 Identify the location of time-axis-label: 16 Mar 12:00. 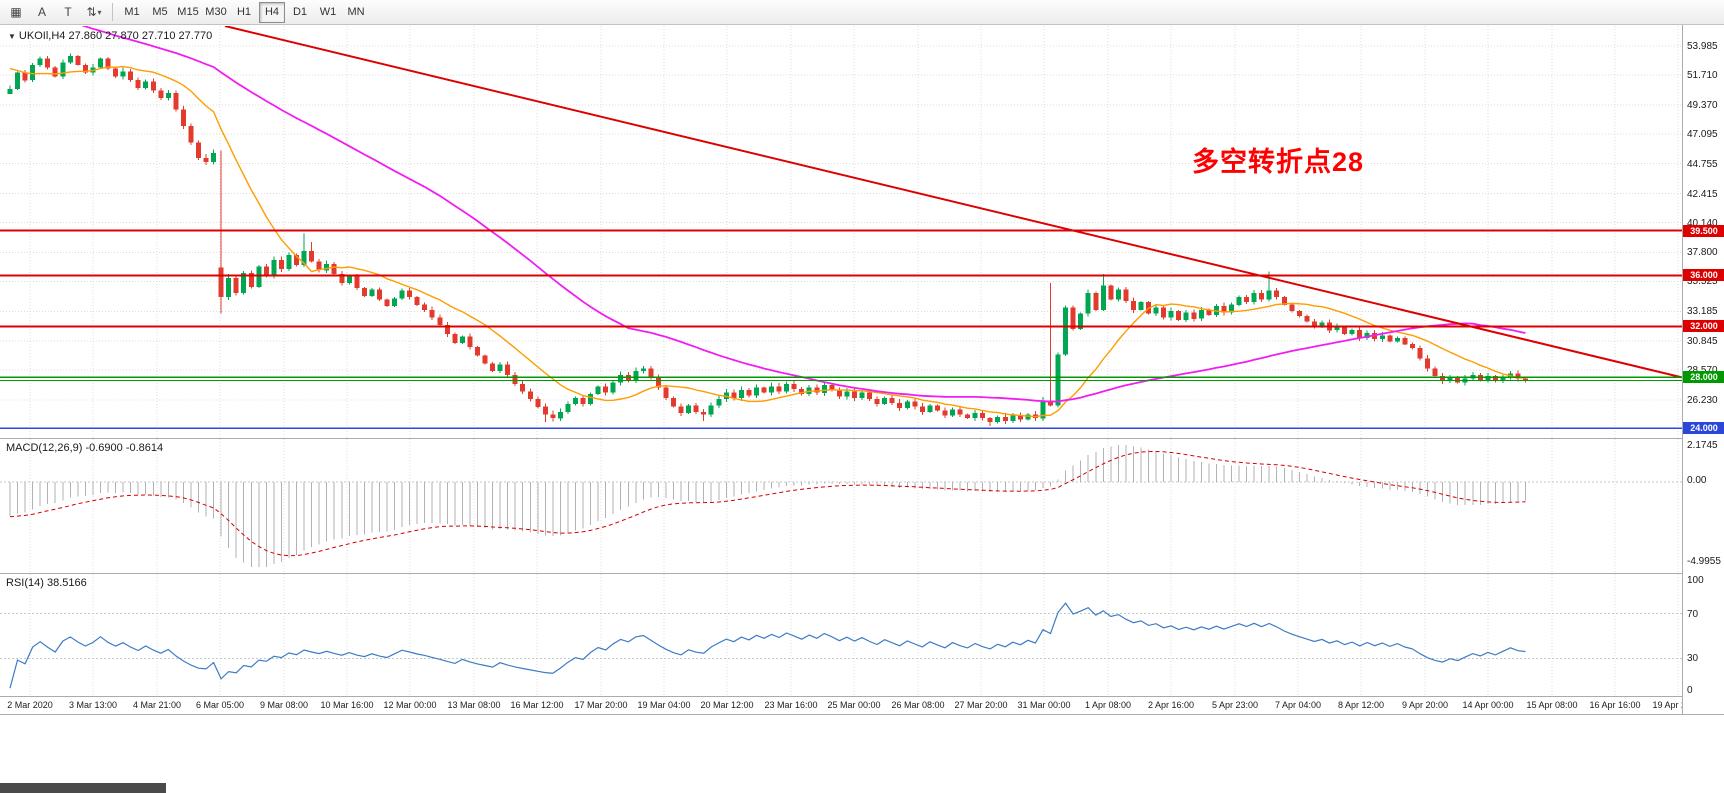
(537, 705).